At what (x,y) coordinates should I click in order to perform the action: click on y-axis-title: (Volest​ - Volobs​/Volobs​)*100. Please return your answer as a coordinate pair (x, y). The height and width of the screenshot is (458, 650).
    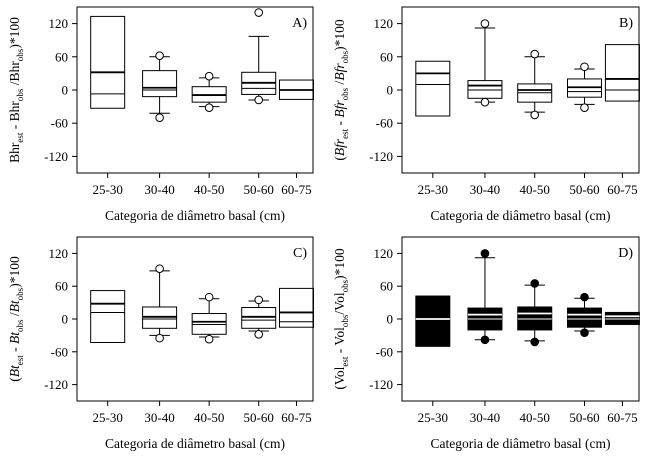
    Looking at the image, I should click on (341, 319).